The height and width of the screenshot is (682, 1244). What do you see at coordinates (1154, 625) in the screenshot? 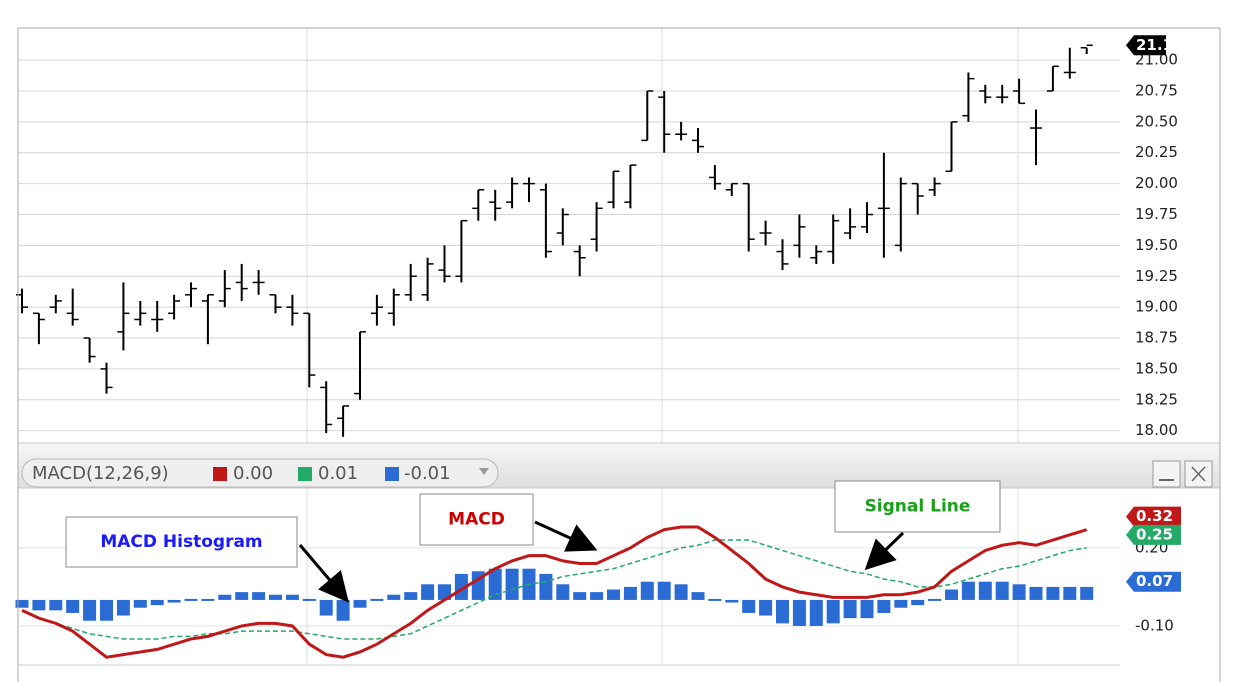
I see `y-tick-label: -0.10` at bounding box center [1154, 625].